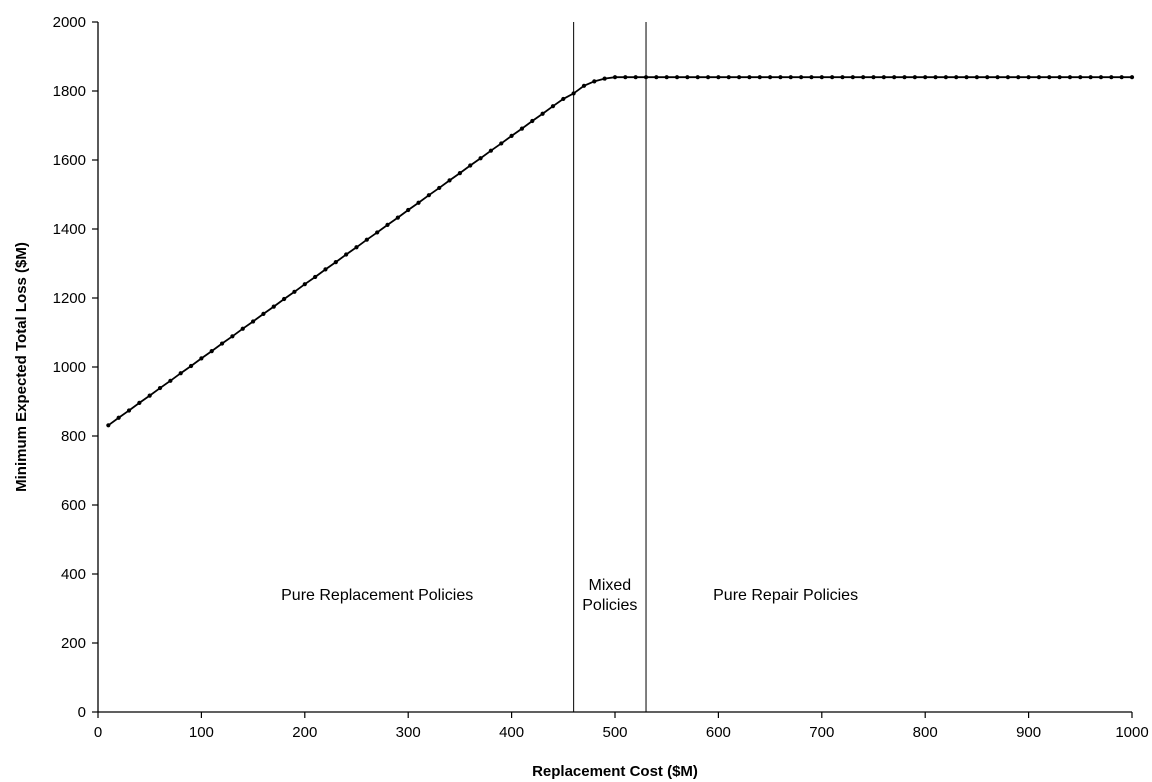  Describe the element at coordinates (98, 732) in the screenshot. I see `x-tick-label: 0` at that location.